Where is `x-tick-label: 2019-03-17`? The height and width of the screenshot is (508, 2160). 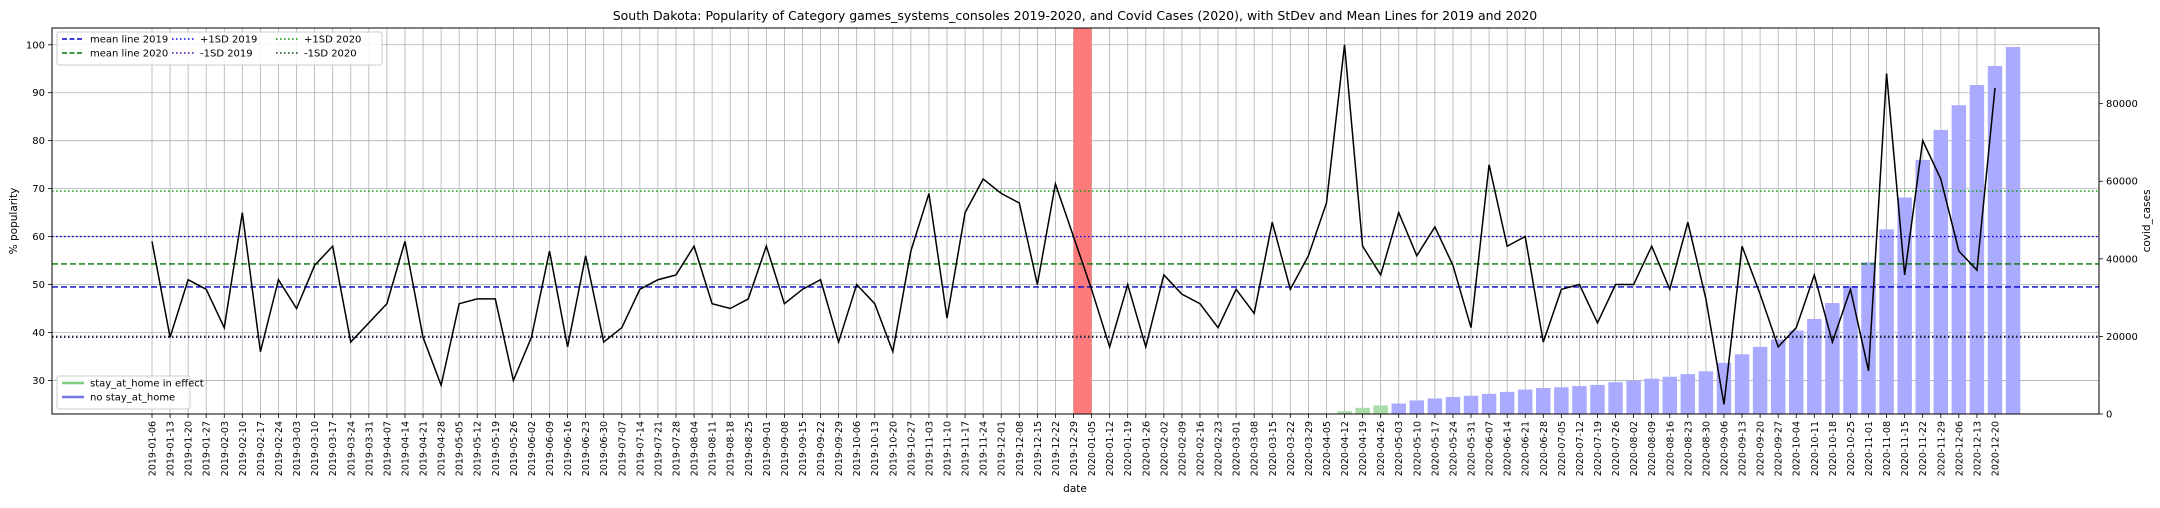 x-tick-label: 2019-03-17 is located at coordinates (333, 448).